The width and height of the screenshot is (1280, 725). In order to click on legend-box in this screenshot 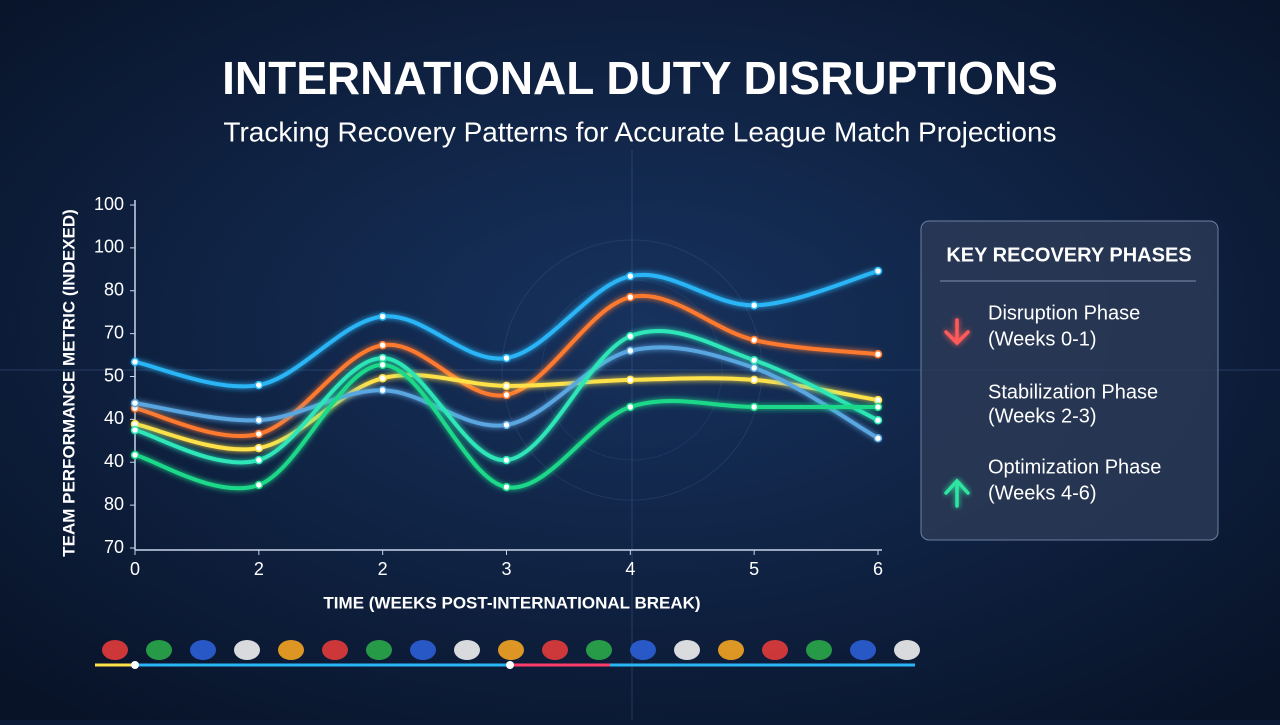, I will do `click(1069, 380)`.